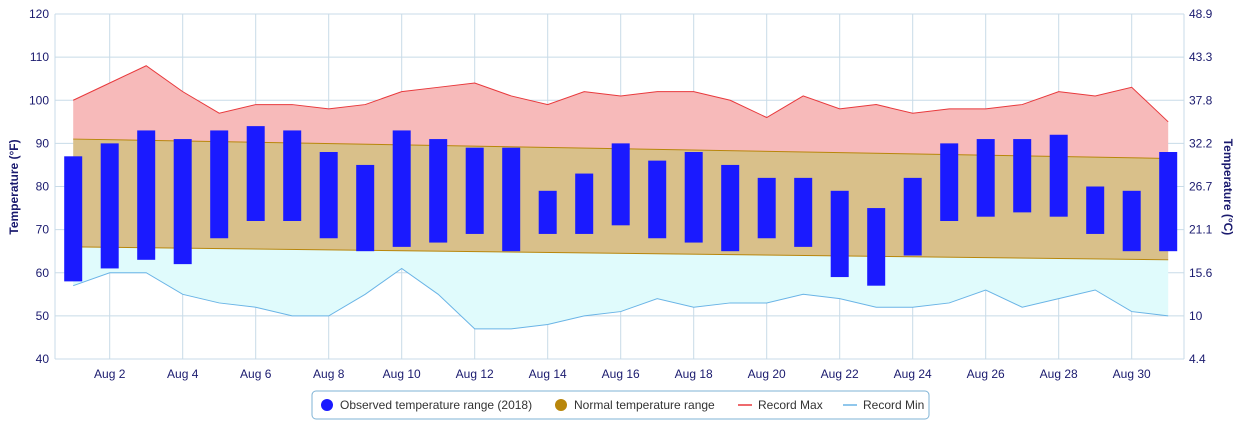 The height and width of the screenshot is (423, 1241). Describe the element at coordinates (43, 316) in the screenshot. I see `y-tick-label-left: 50` at that location.